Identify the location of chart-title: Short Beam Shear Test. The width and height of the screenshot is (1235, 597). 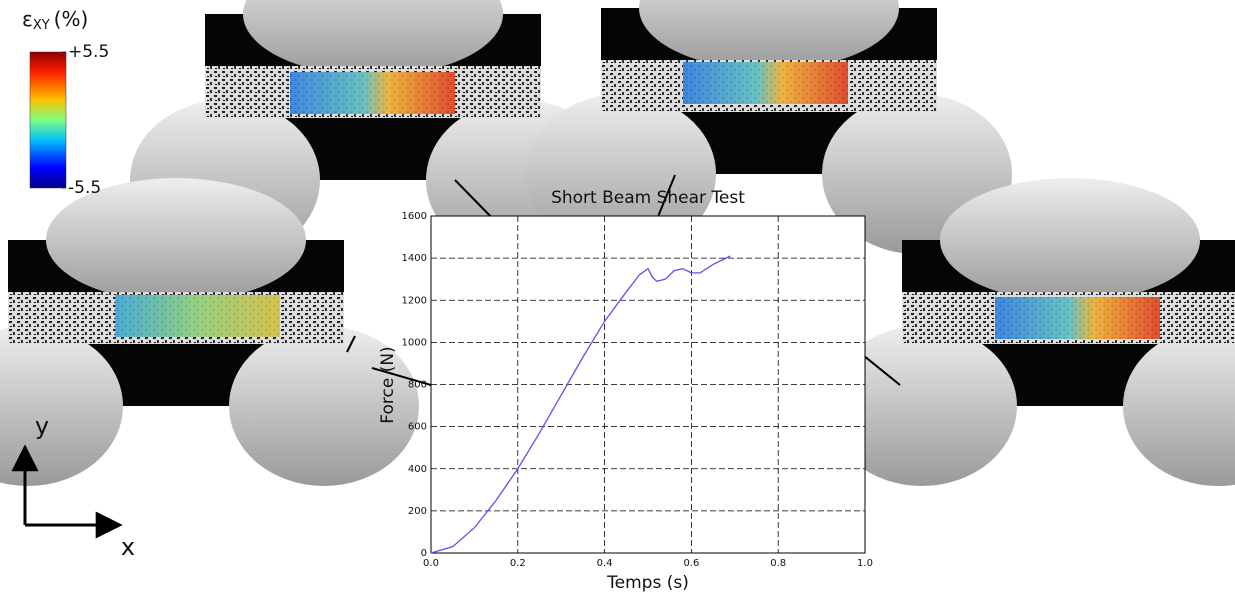
(648, 198).